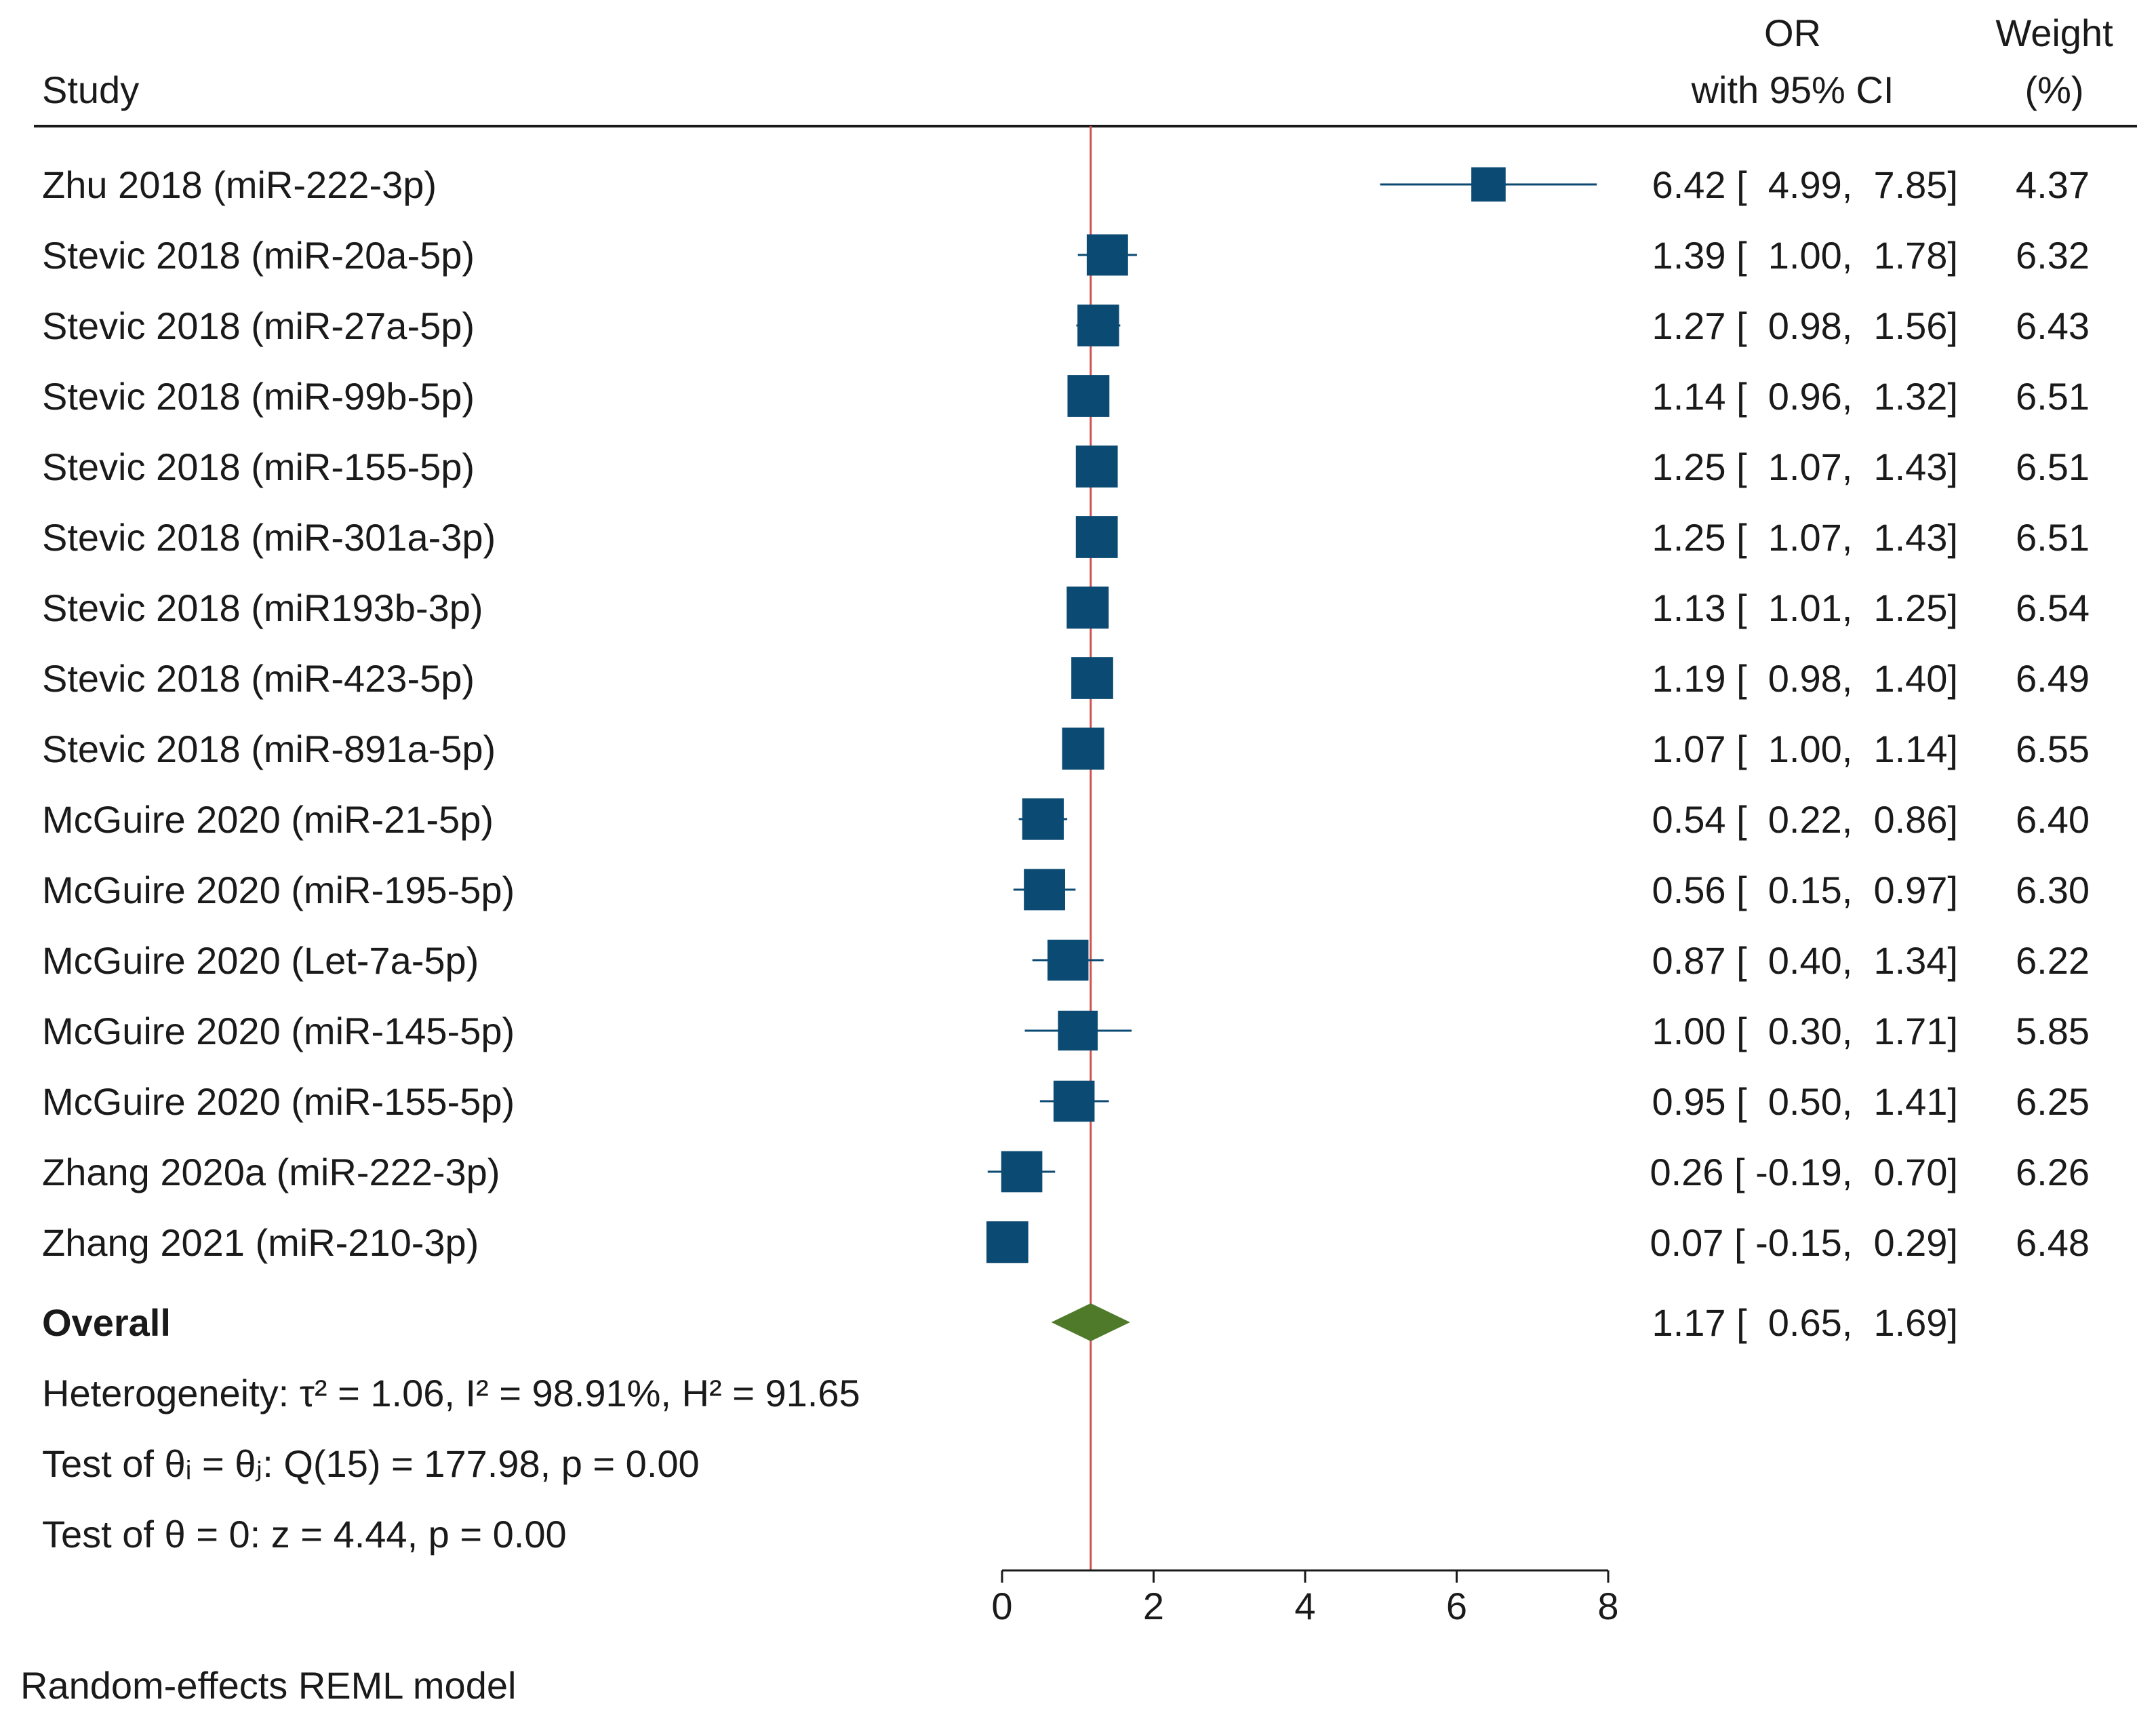 The height and width of the screenshot is (1723, 2156). I want to click on study-label: Stevic 2018 (miR-423-5p), so click(258, 678).